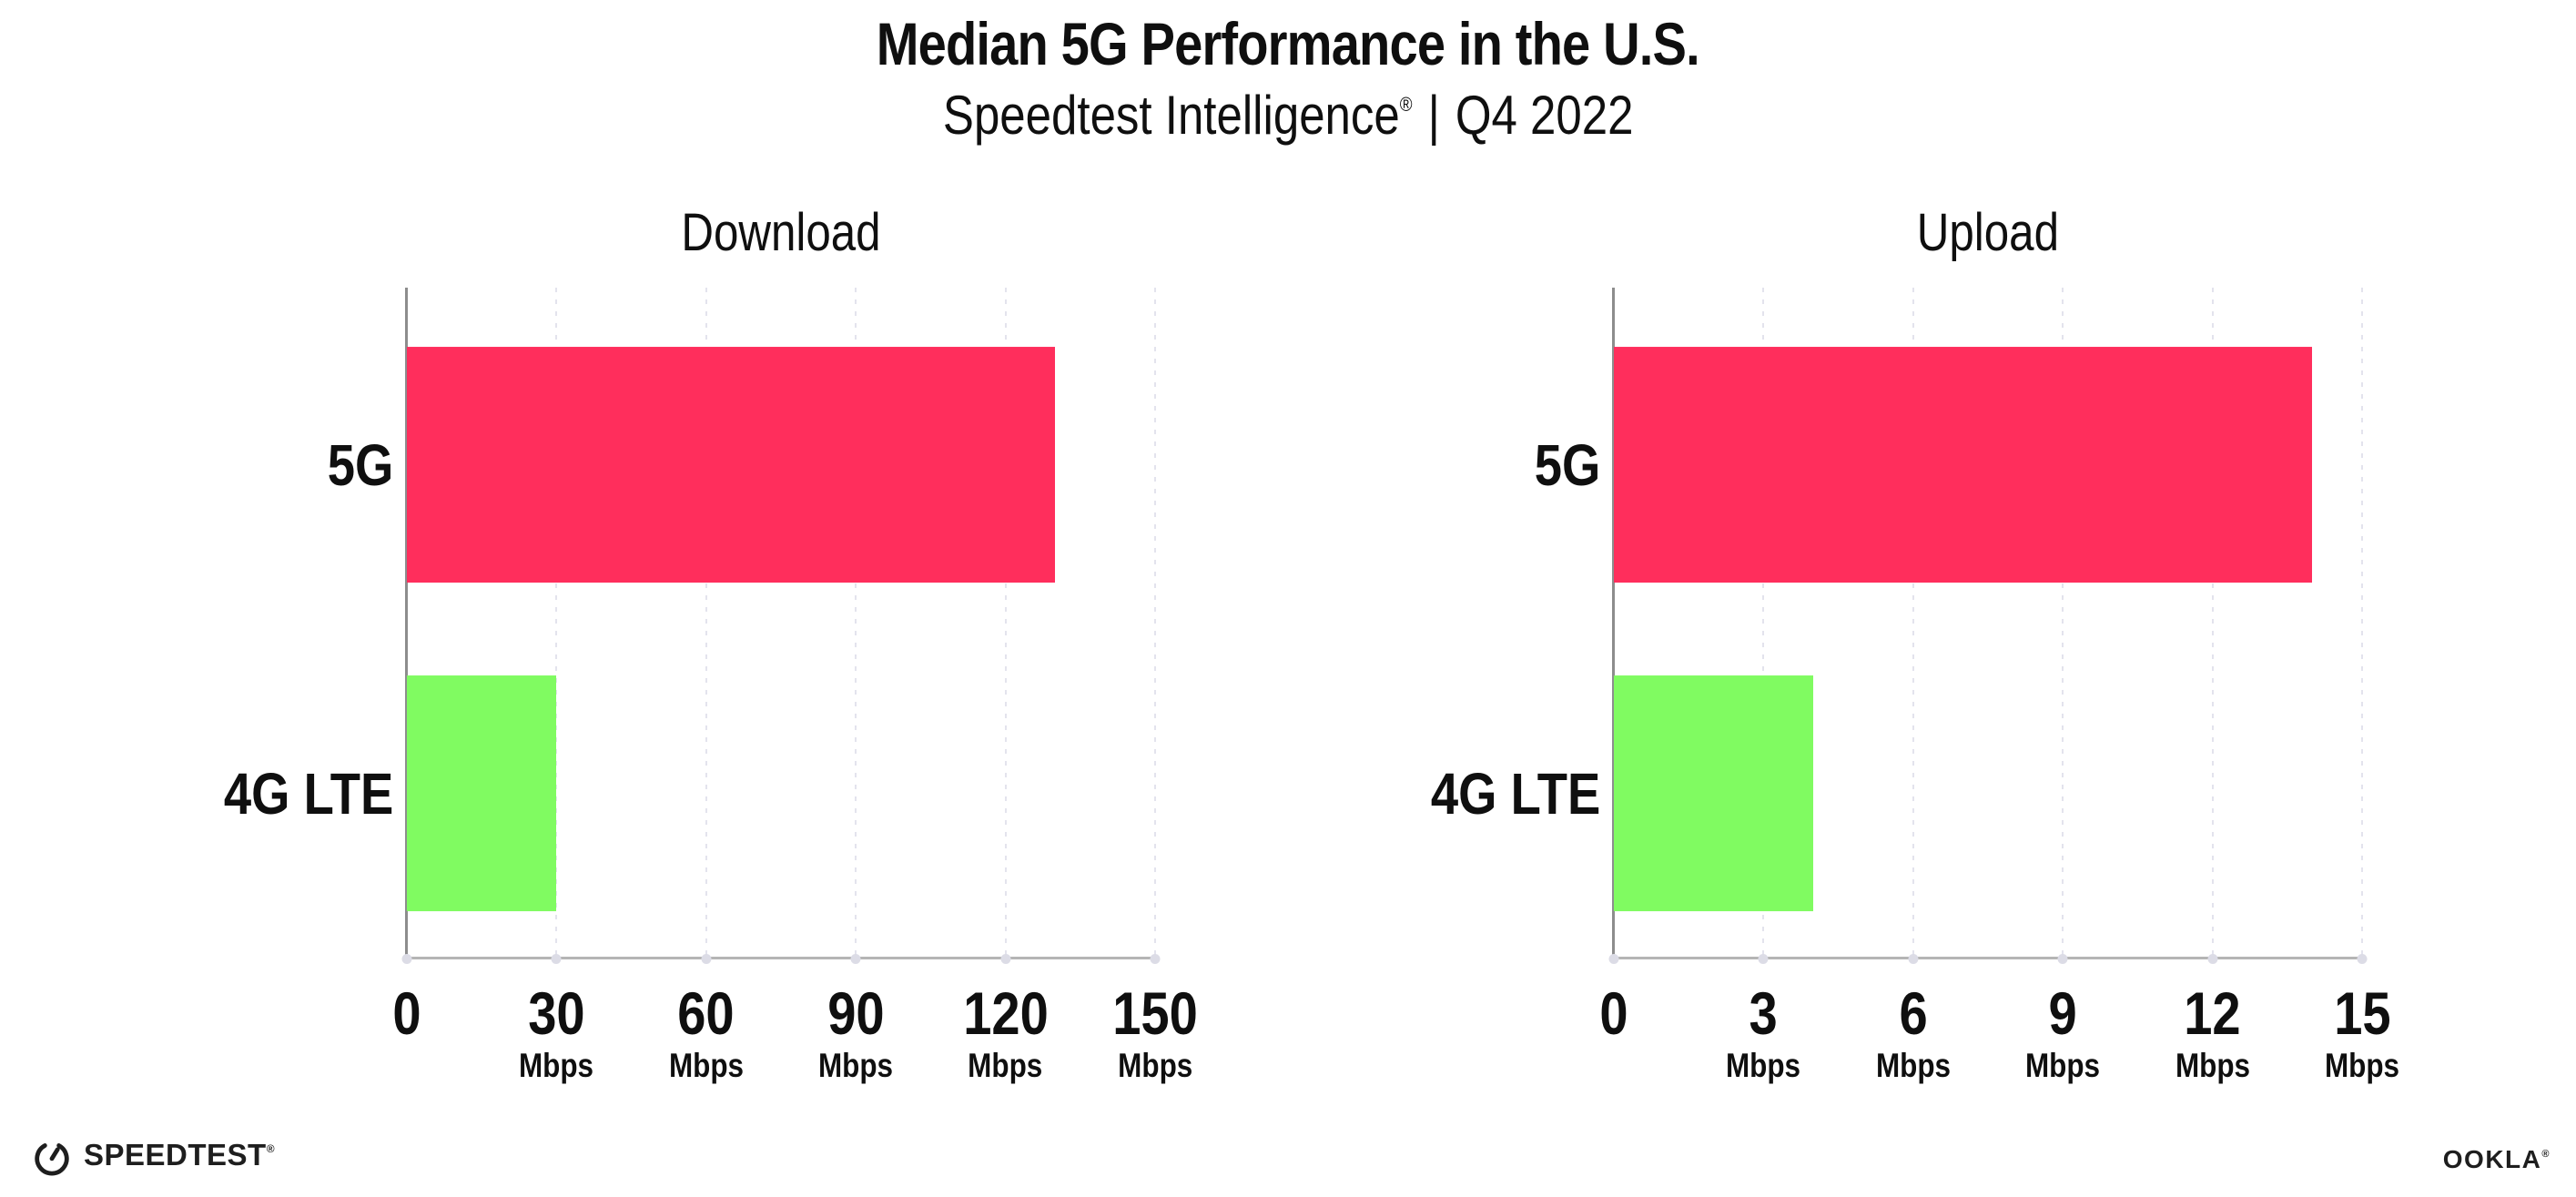 The width and height of the screenshot is (2576, 1197). Describe the element at coordinates (706, 1013) in the screenshot. I see `x-tick-value: 60` at that location.